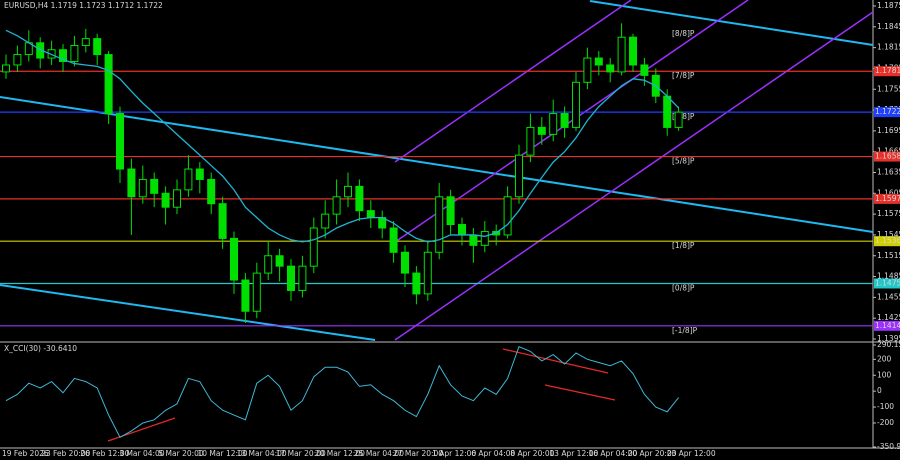 This screenshot has width=900, height=460. I want to click on level-tag: [8/8]P, so click(683, 33).